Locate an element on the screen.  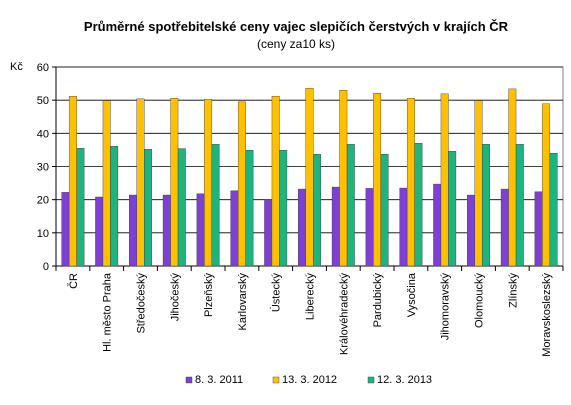
y-tick-label: 30 is located at coordinates (43, 168).